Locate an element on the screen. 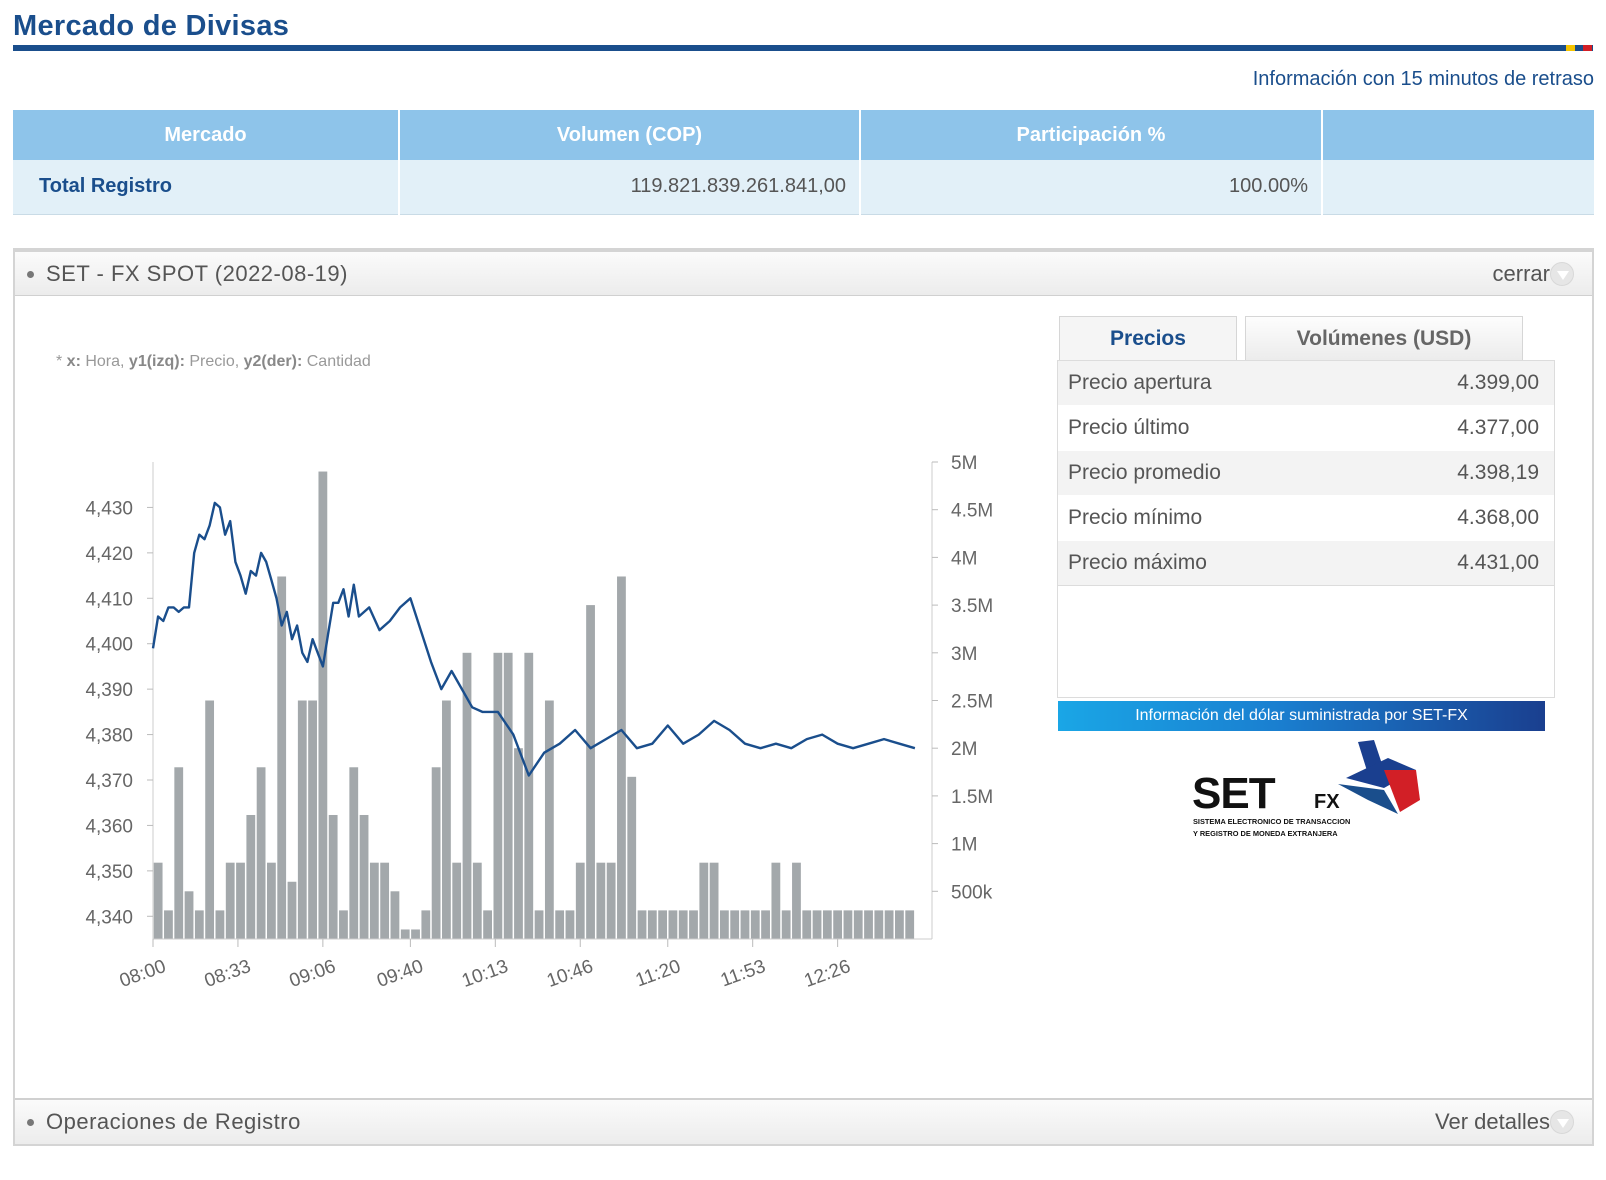 This screenshot has height=1180, width=1606. x-tick-label: 11:53 is located at coordinates (743, 974).